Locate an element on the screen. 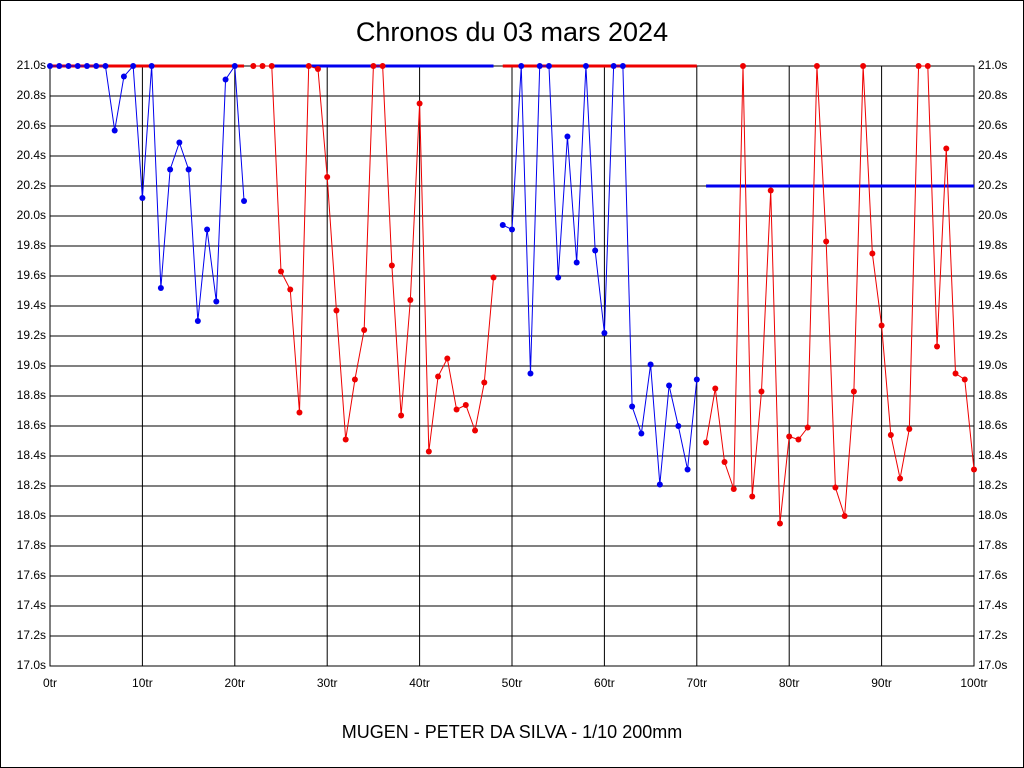 This screenshot has height=768, width=1024. y-tick-label: 17.2s is located at coordinates (31, 635).